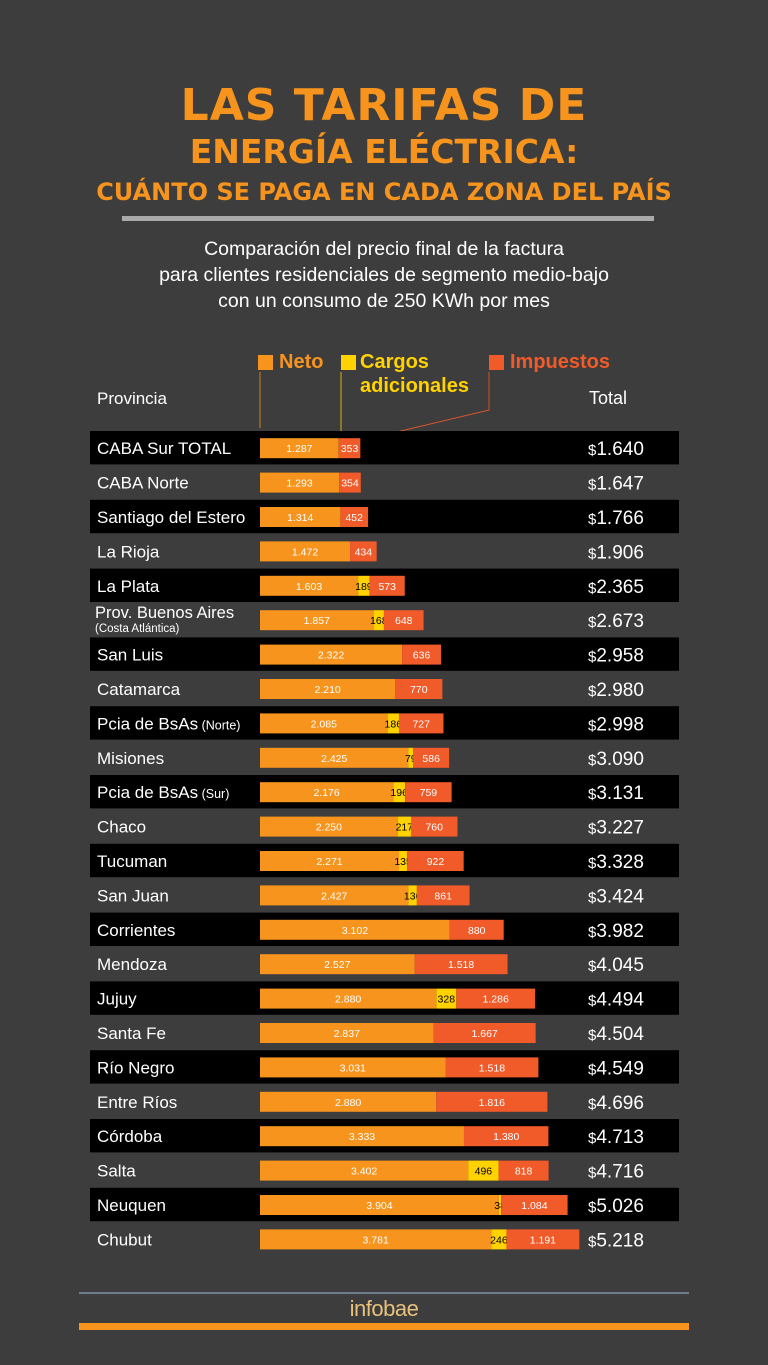 The image size is (768, 1365). What do you see at coordinates (132, 861) in the screenshot?
I see `province-label: Tucuman` at bounding box center [132, 861].